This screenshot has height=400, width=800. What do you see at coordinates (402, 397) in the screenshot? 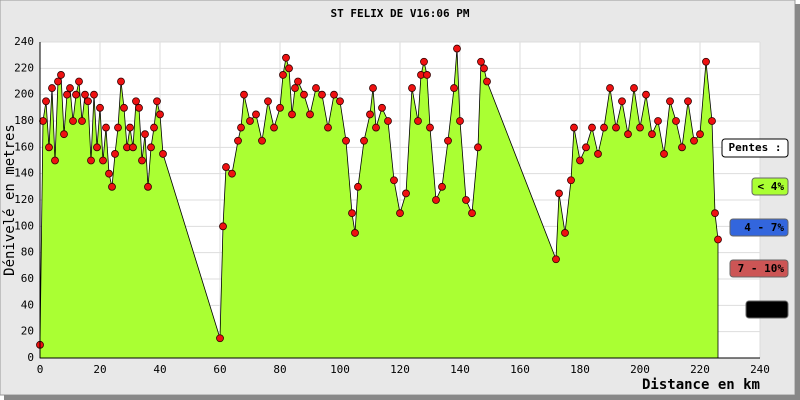
I see `shadow` at bounding box center [402, 397].